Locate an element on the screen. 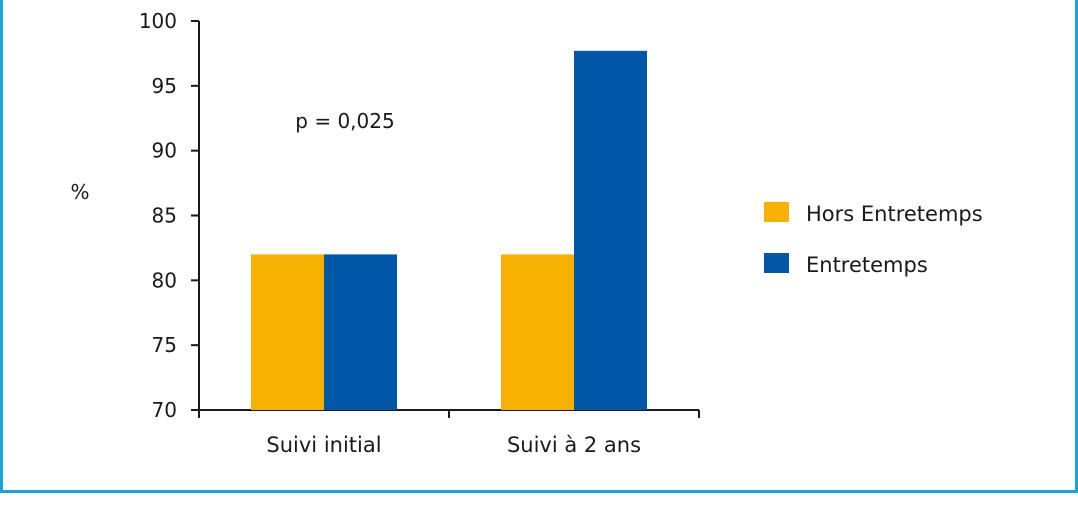 The image size is (1078, 516). legend-label-hors-entretemps: Hors Entretemps is located at coordinates (894, 214).